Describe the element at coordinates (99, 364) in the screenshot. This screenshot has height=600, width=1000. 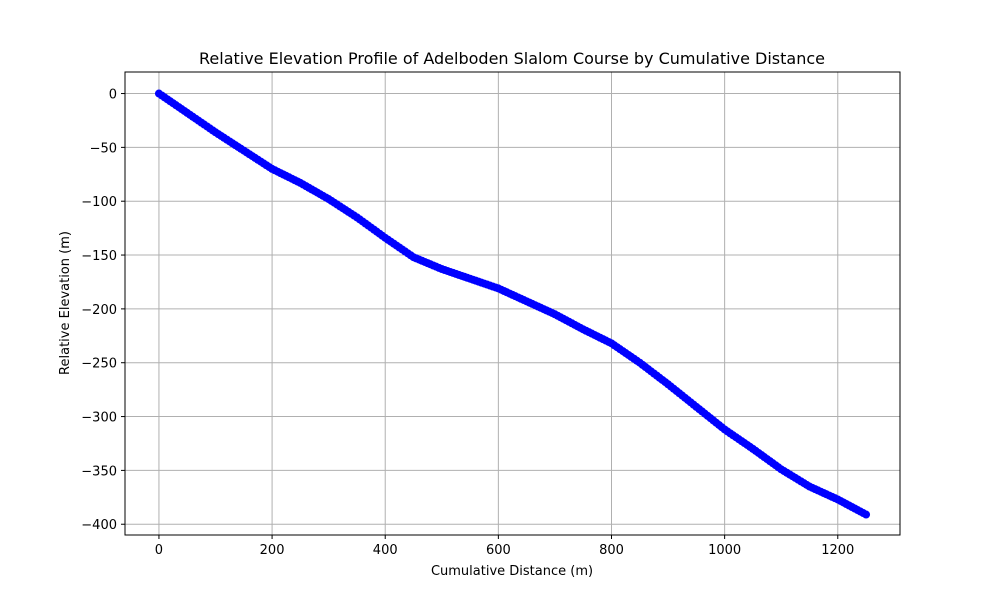
I see `y-tick-label-5: −250` at that location.